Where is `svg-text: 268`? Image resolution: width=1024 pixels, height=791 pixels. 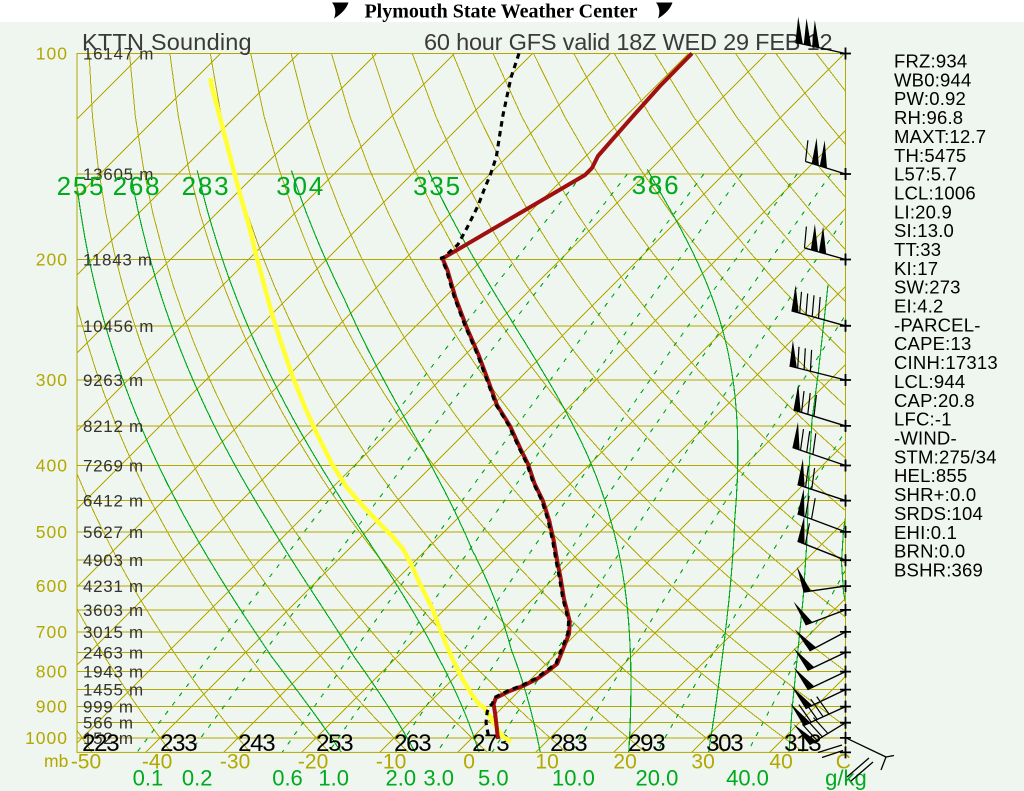 svg-text: 268 is located at coordinates (137, 186).